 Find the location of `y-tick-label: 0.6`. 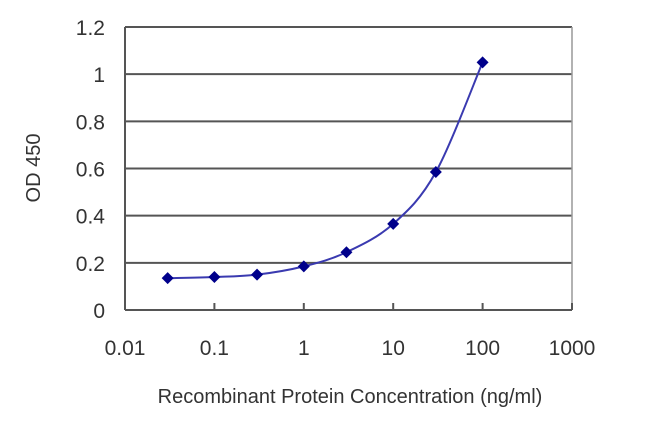

y-tick-label: 0.6 is located at coordinates (90, 170).